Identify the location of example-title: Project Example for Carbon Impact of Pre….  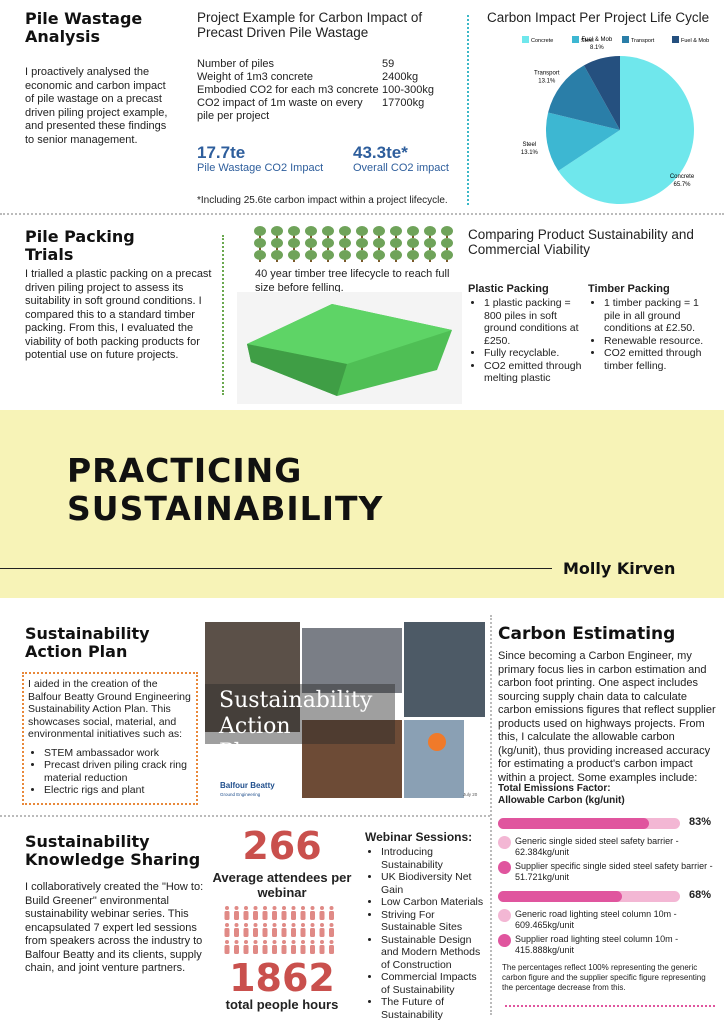
(310, 25).